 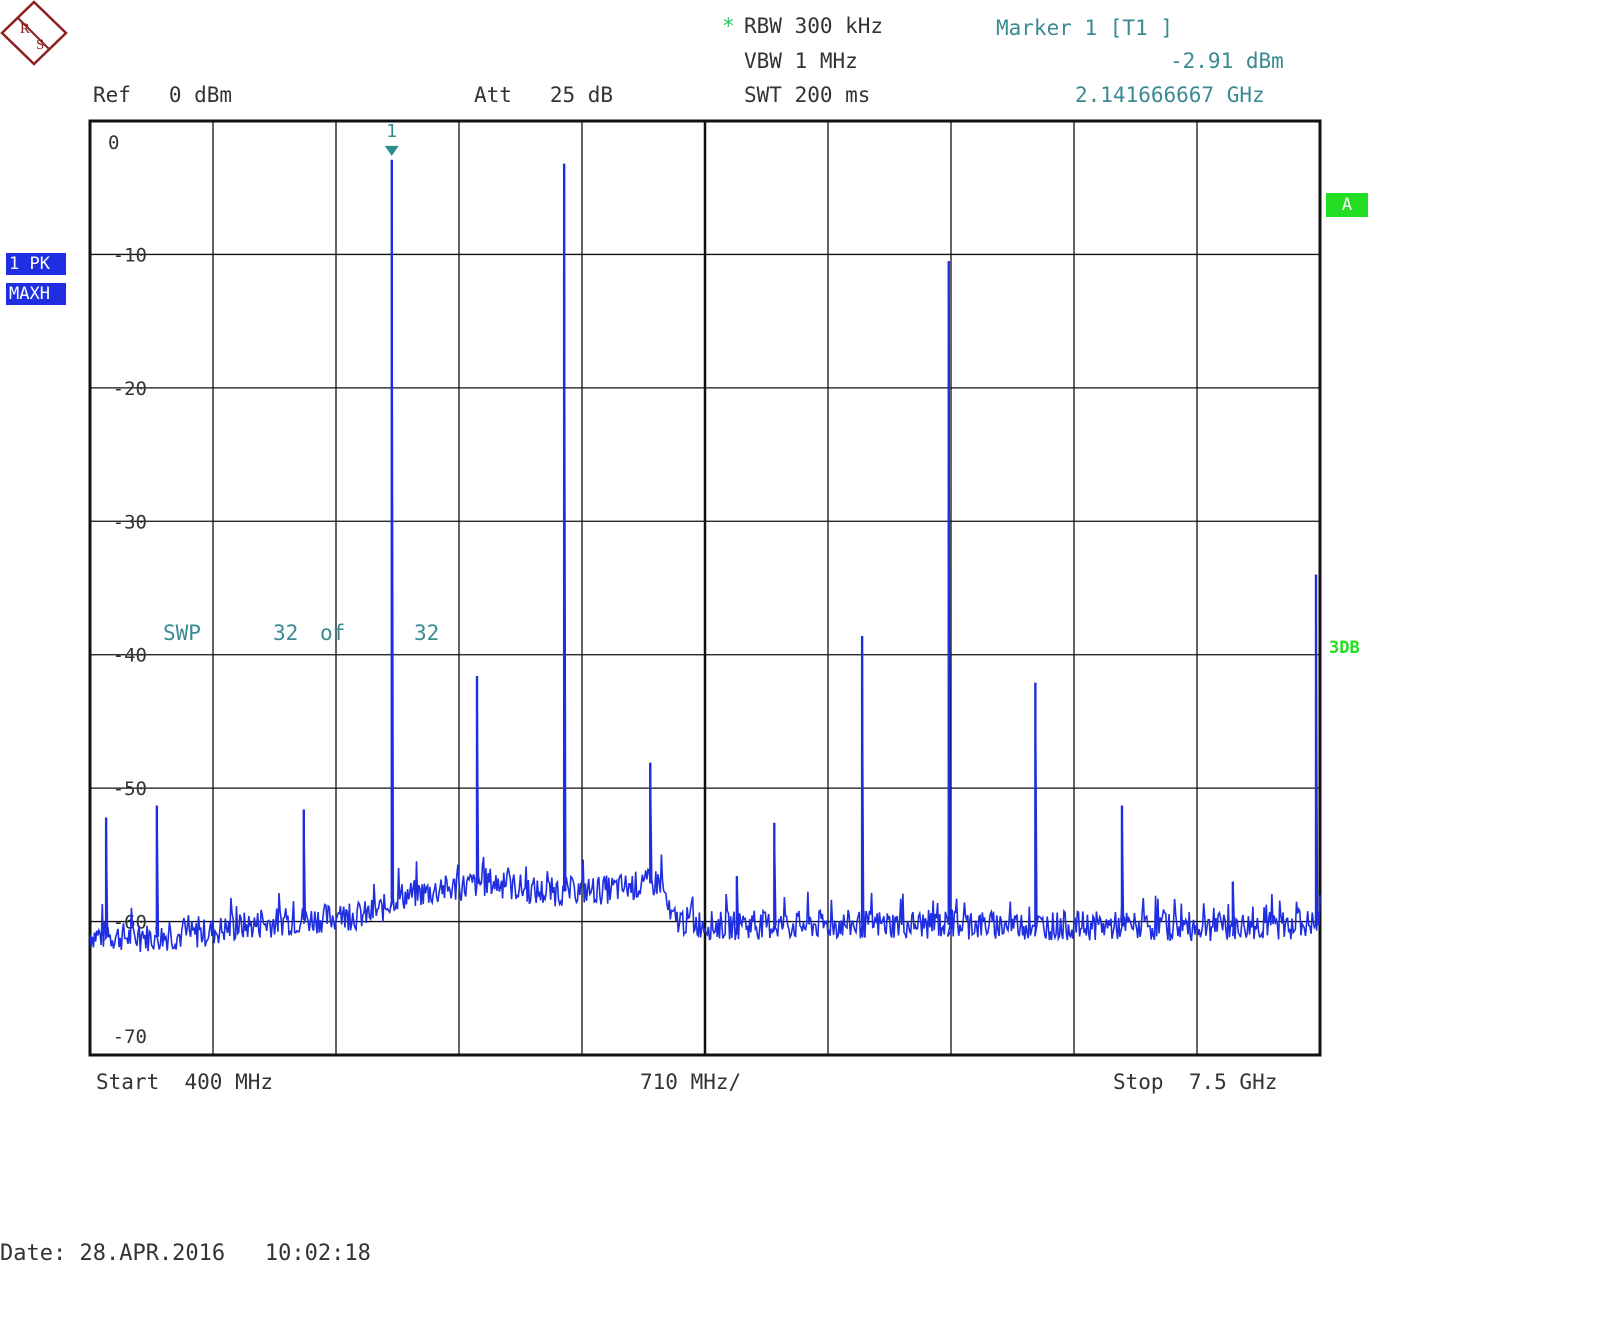 What do you see at coordinates (113, 143) in the screenshot?
I see `y-tick-label: 0` at bounding box center [113, 143].